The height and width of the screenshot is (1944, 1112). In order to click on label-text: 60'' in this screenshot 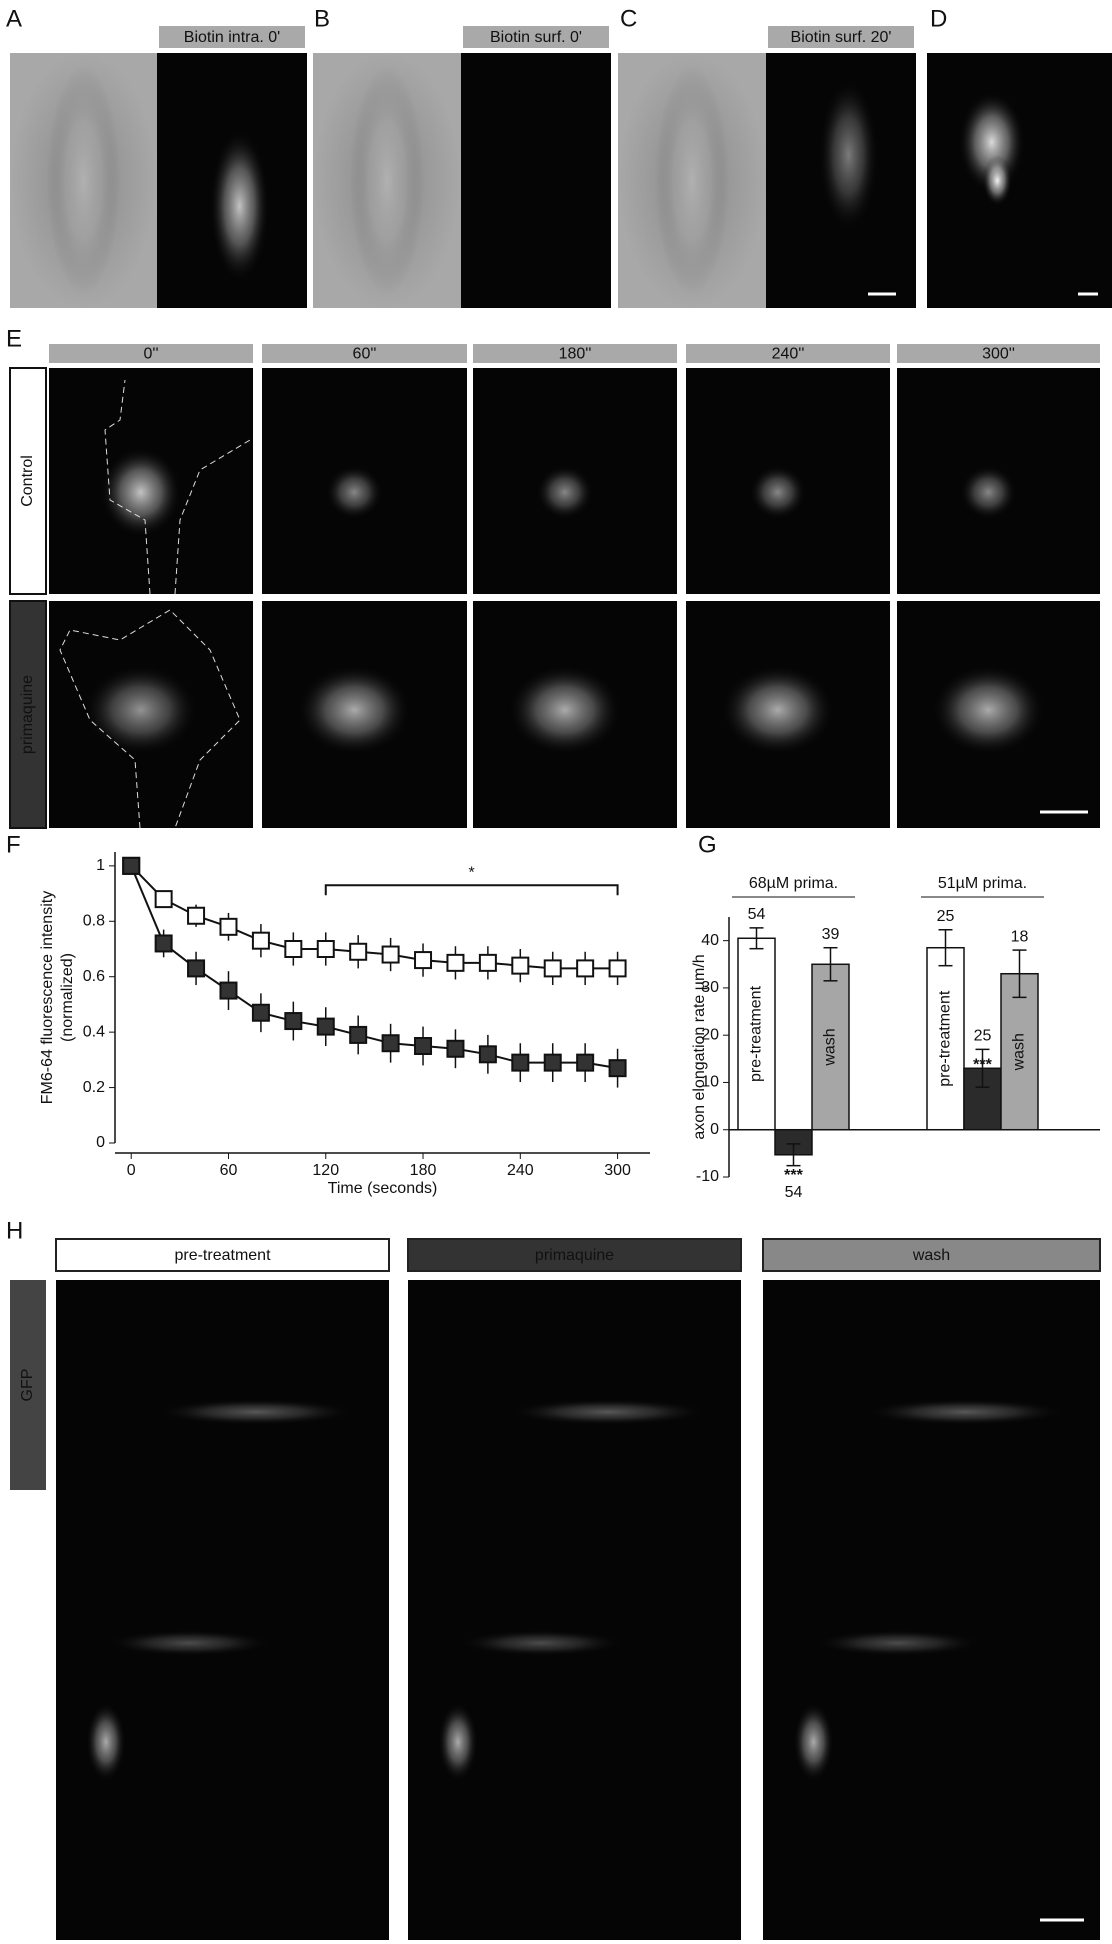, I will do `click(365, 354)`.